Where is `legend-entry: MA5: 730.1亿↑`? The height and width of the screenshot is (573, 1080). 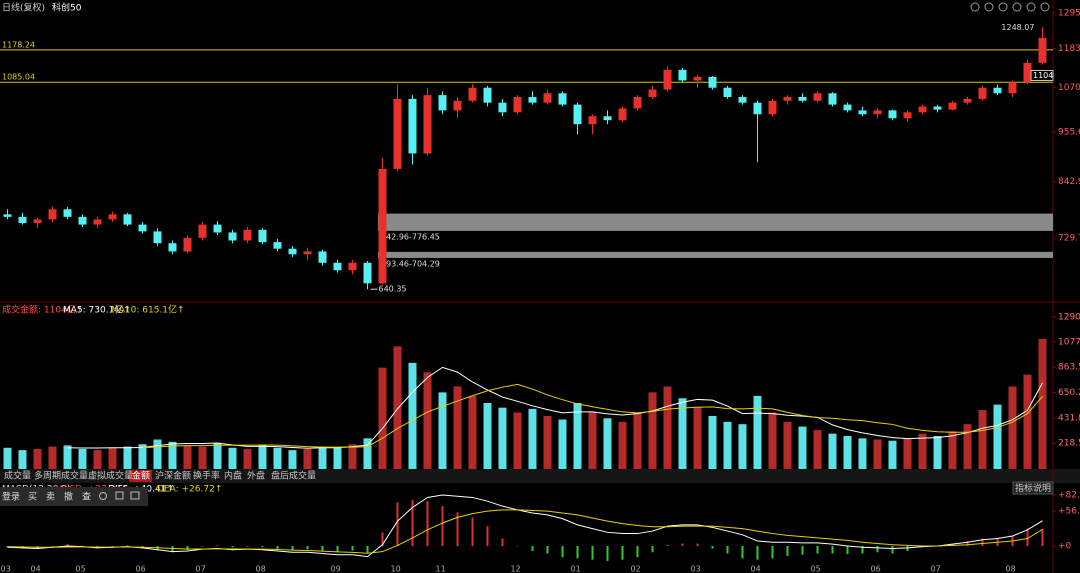
legend-entry: MA5: 730.1亿↑ is located at coordinates (97, 310).